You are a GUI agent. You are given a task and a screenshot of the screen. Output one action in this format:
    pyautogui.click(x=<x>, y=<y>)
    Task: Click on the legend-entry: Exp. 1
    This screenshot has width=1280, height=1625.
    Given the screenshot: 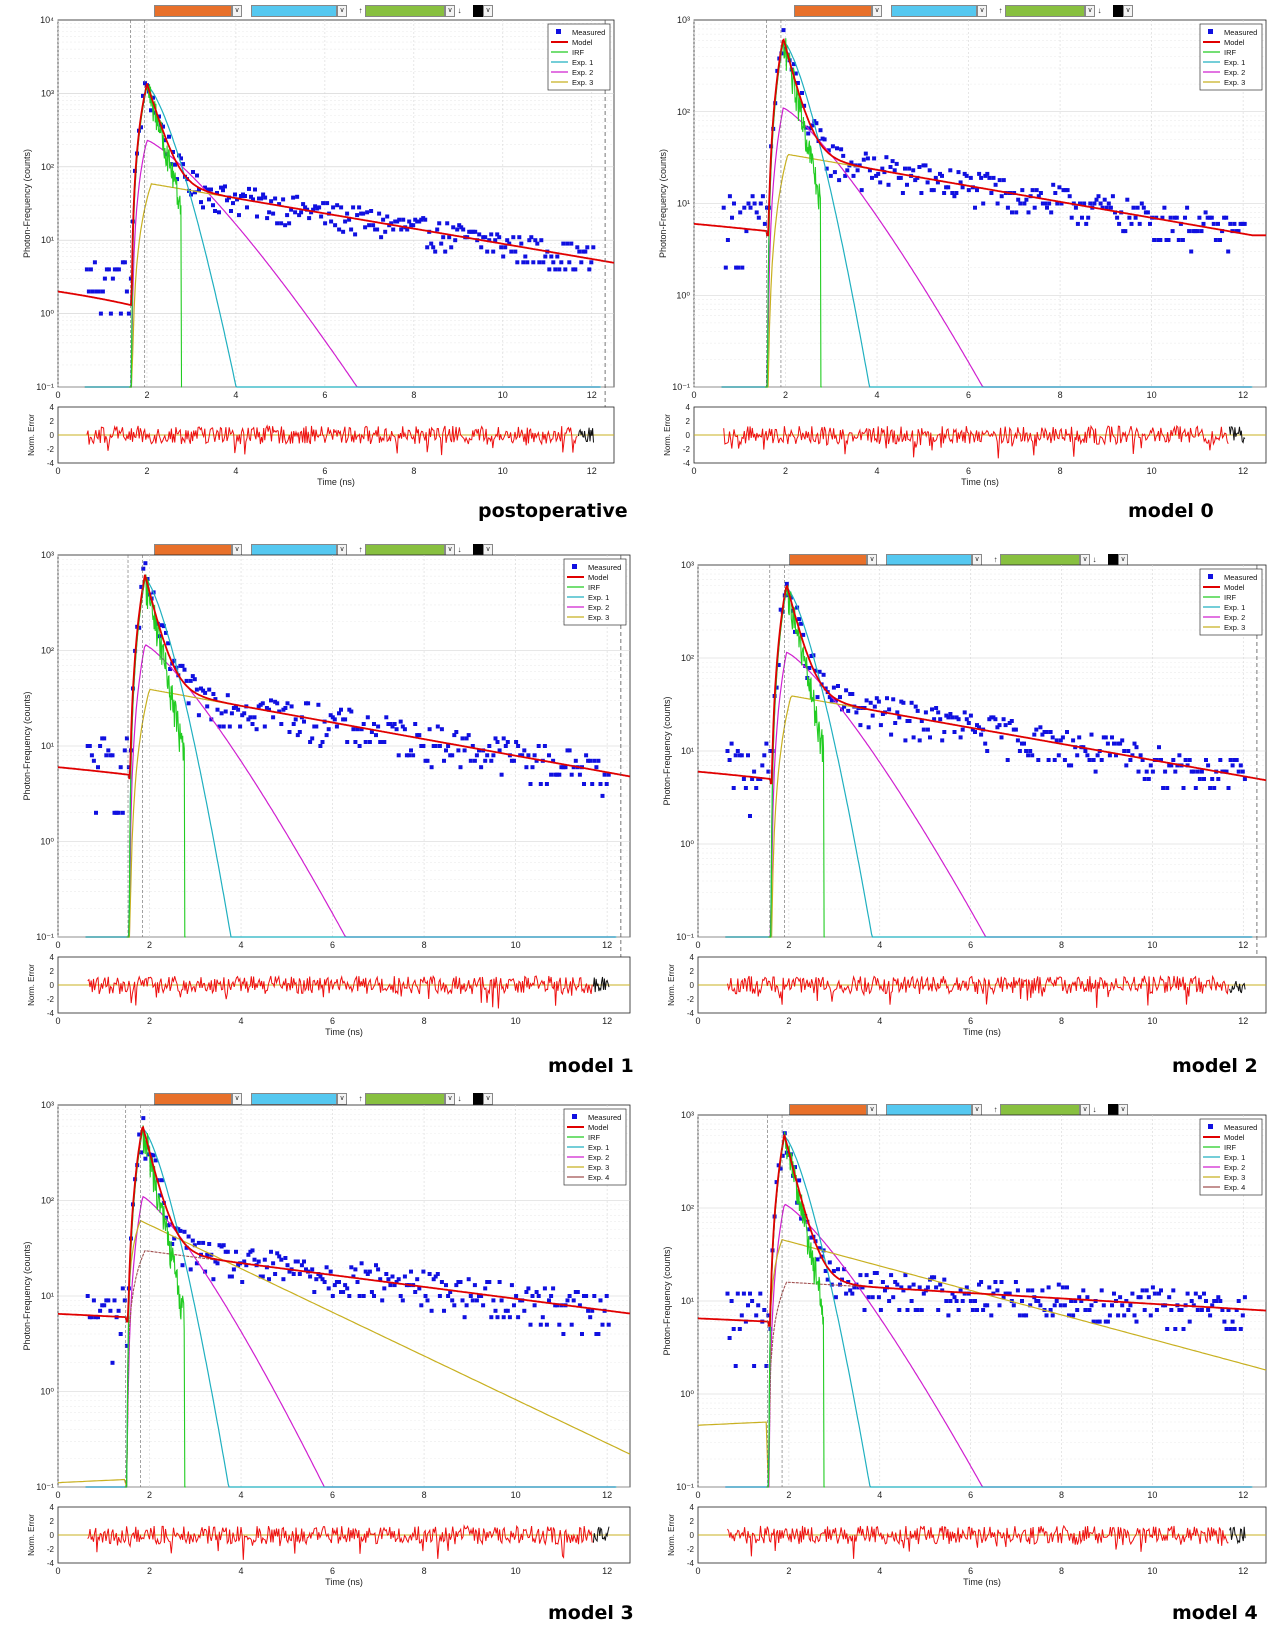 What is the action you would take?
    pyautogui.click(x=1234, y=1157)
    